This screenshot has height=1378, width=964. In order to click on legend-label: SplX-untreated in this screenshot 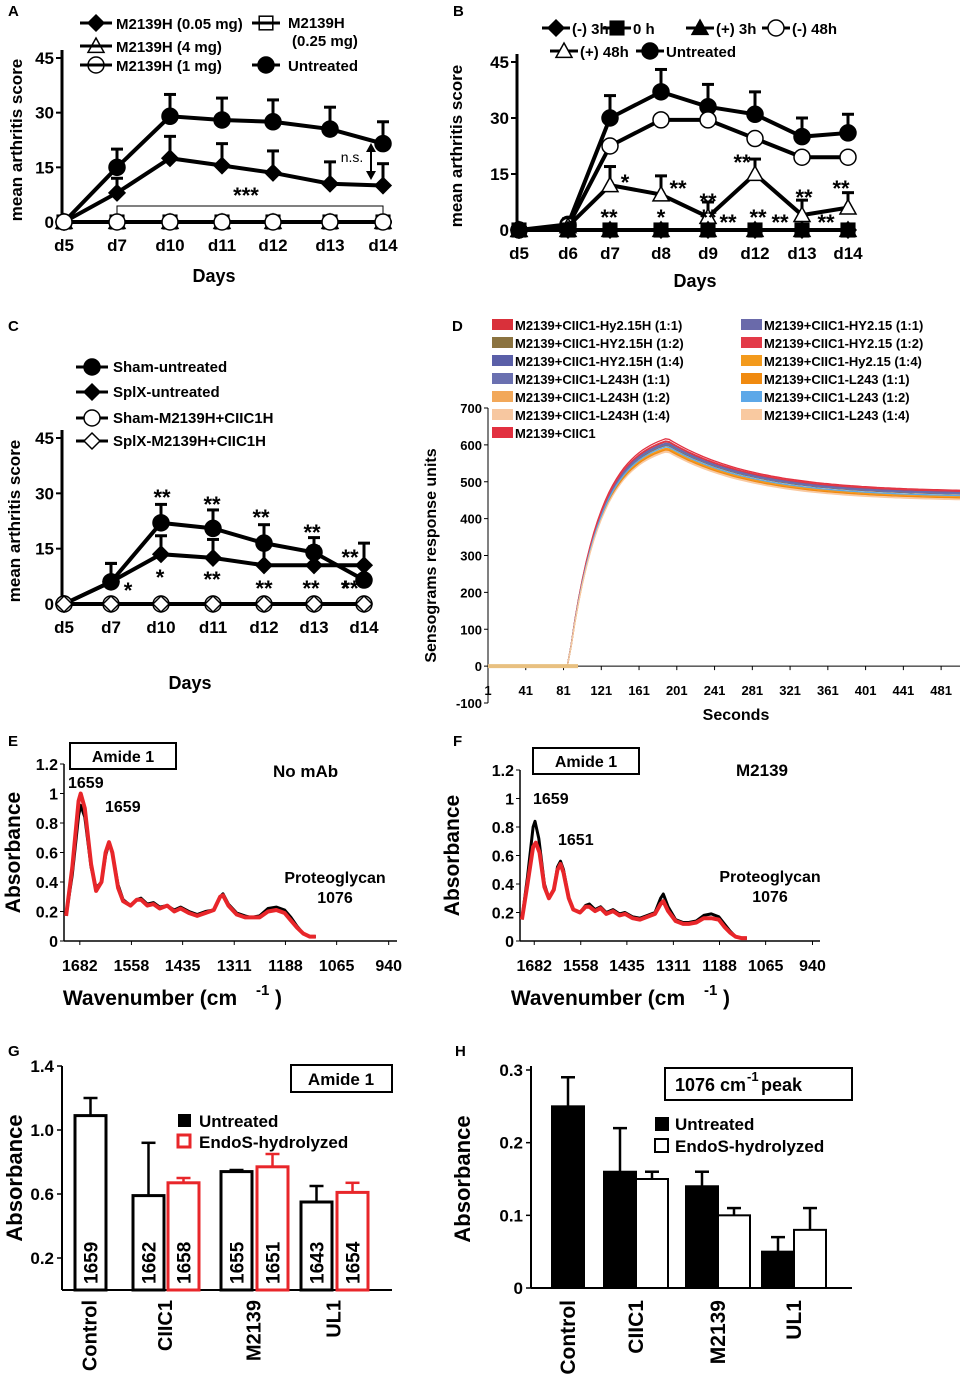, I will do `click(166, 392)`.